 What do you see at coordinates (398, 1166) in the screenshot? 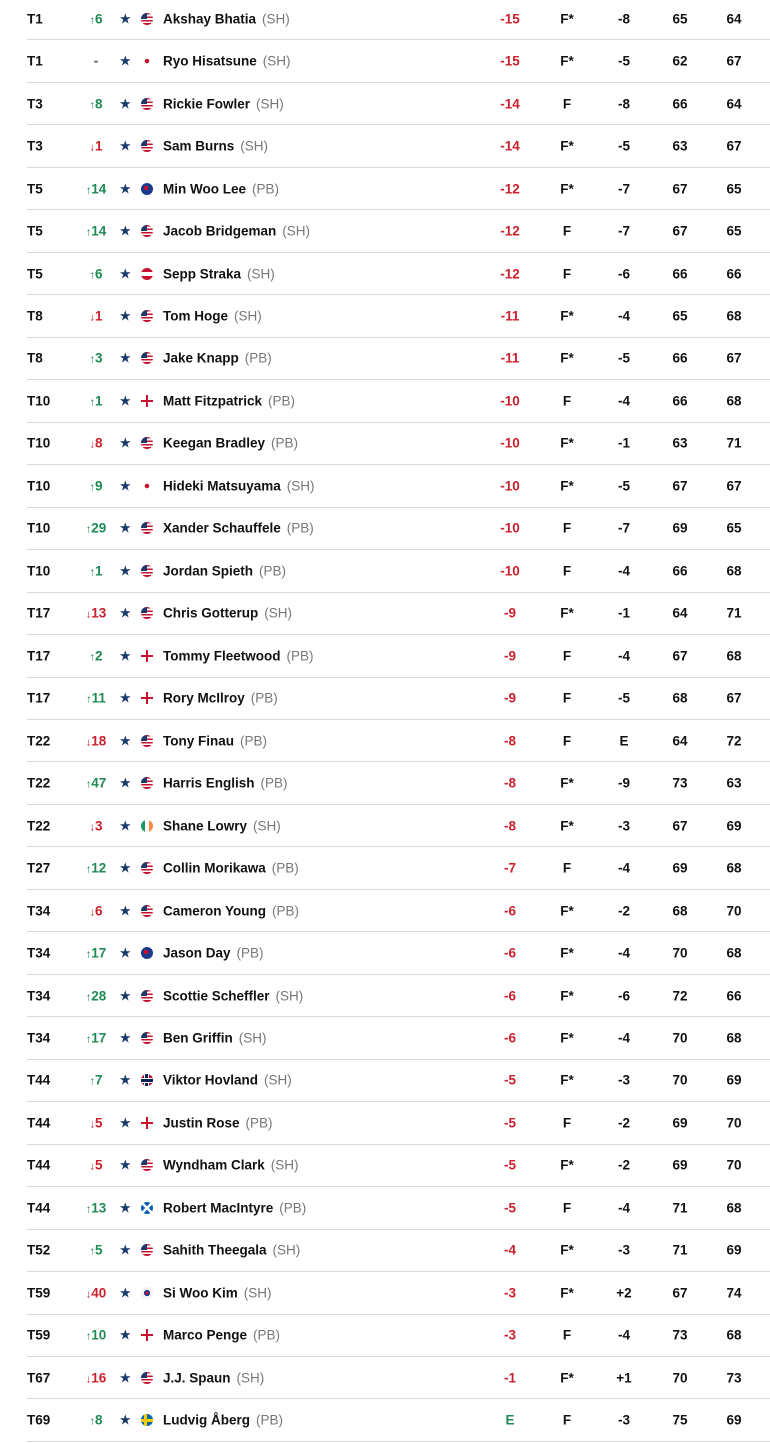
I see `player-row: T44 ↓5 ★ Wyndham Clark (SH) -5 F* -2 69 70` at bounding box center [398, 1166].